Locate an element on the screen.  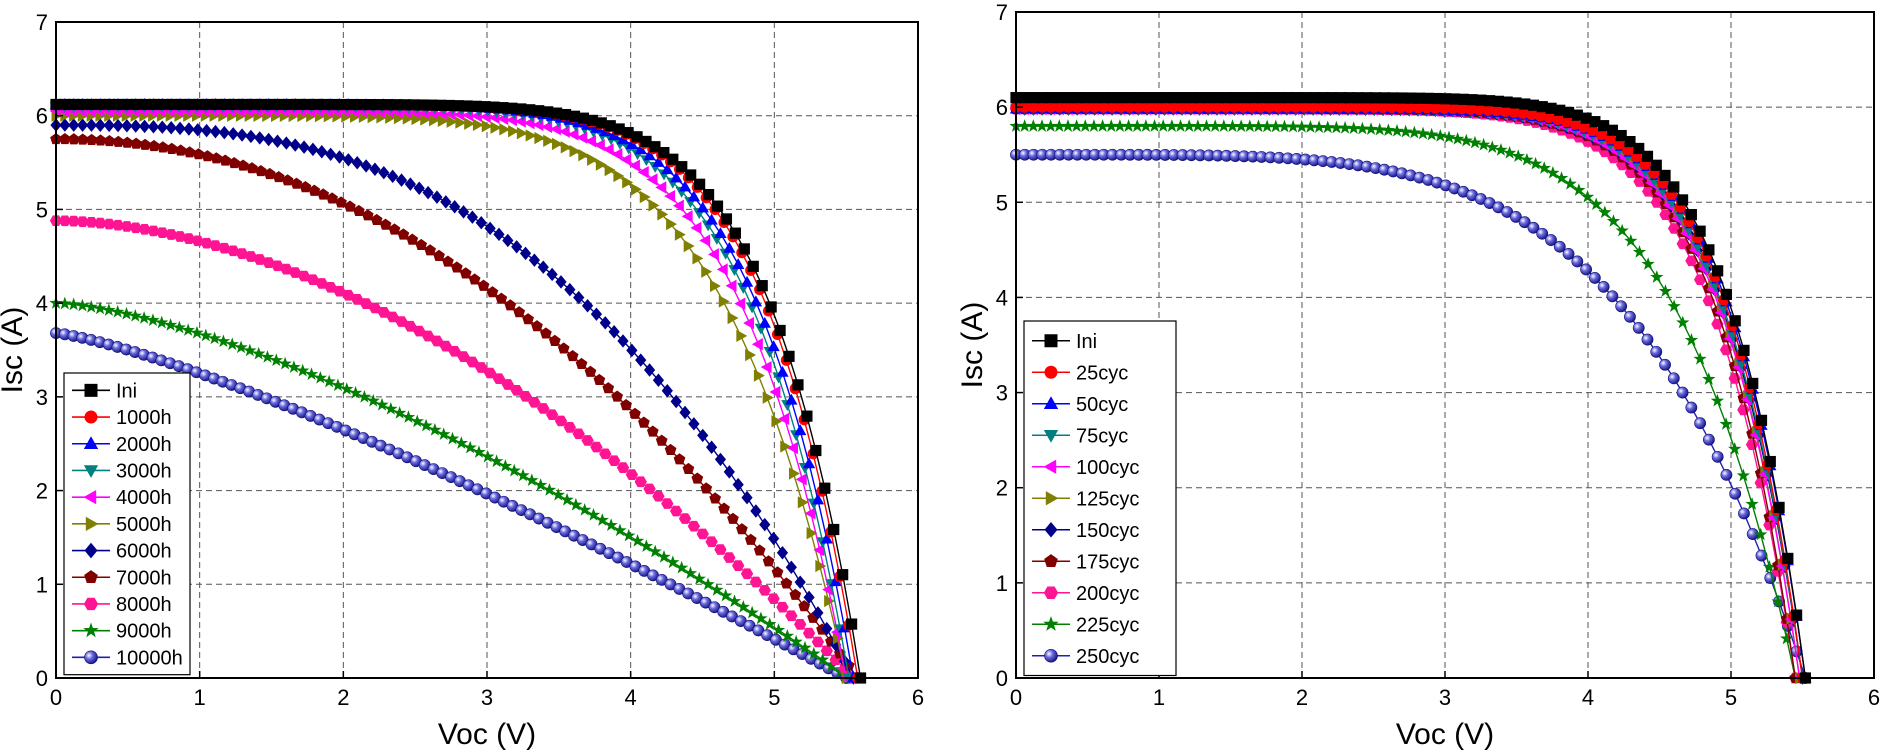
x-tick-label: 0 is located at coordinates (1016, 697).